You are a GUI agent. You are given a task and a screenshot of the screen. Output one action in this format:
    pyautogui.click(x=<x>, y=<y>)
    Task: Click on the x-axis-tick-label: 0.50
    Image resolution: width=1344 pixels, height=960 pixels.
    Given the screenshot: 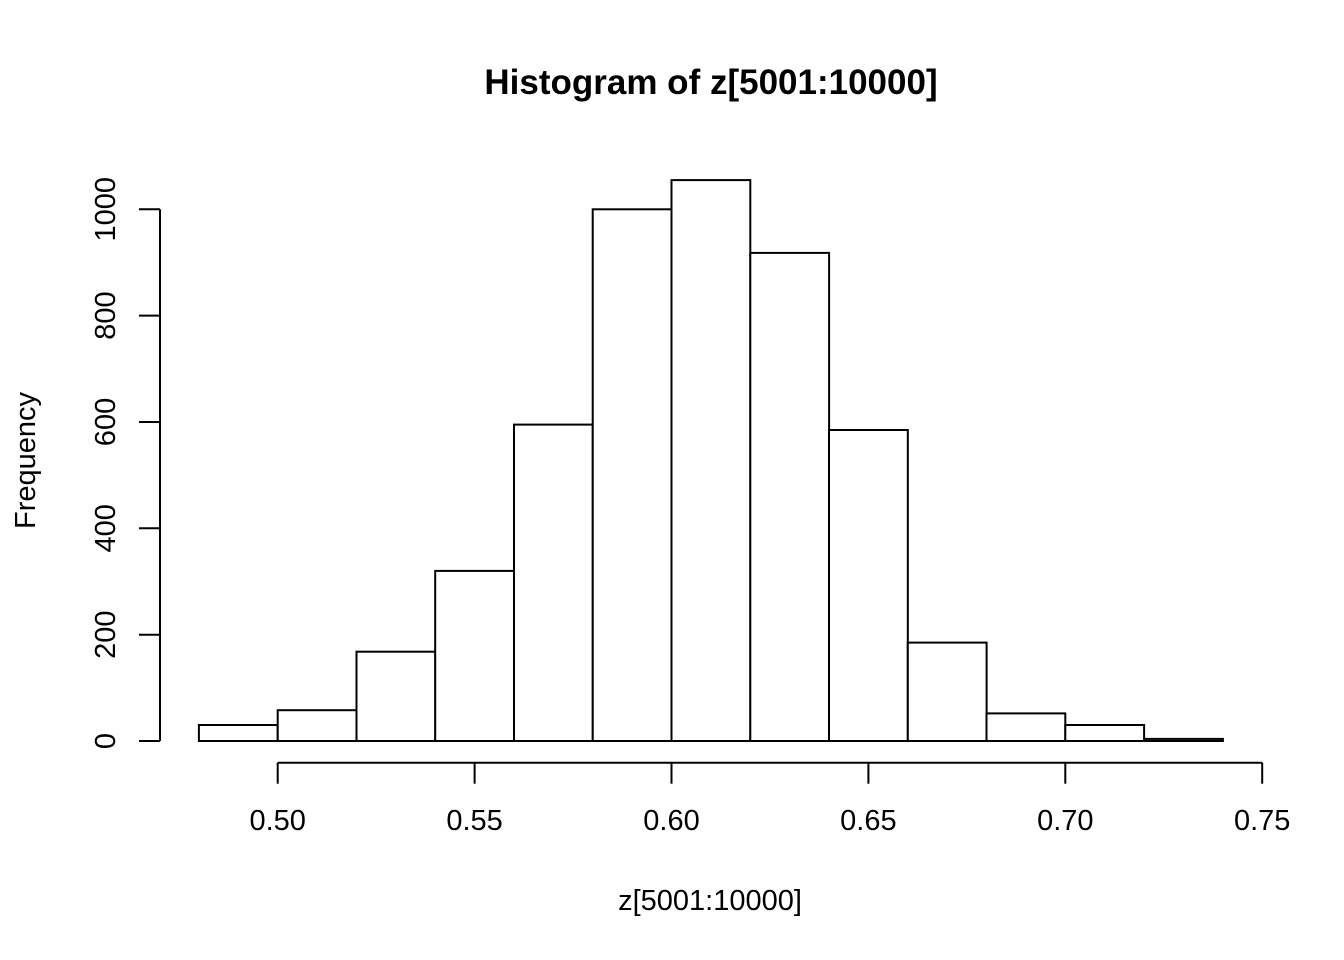 What is the action you would take?
    pyautogui.click(x=277, y=821)
    